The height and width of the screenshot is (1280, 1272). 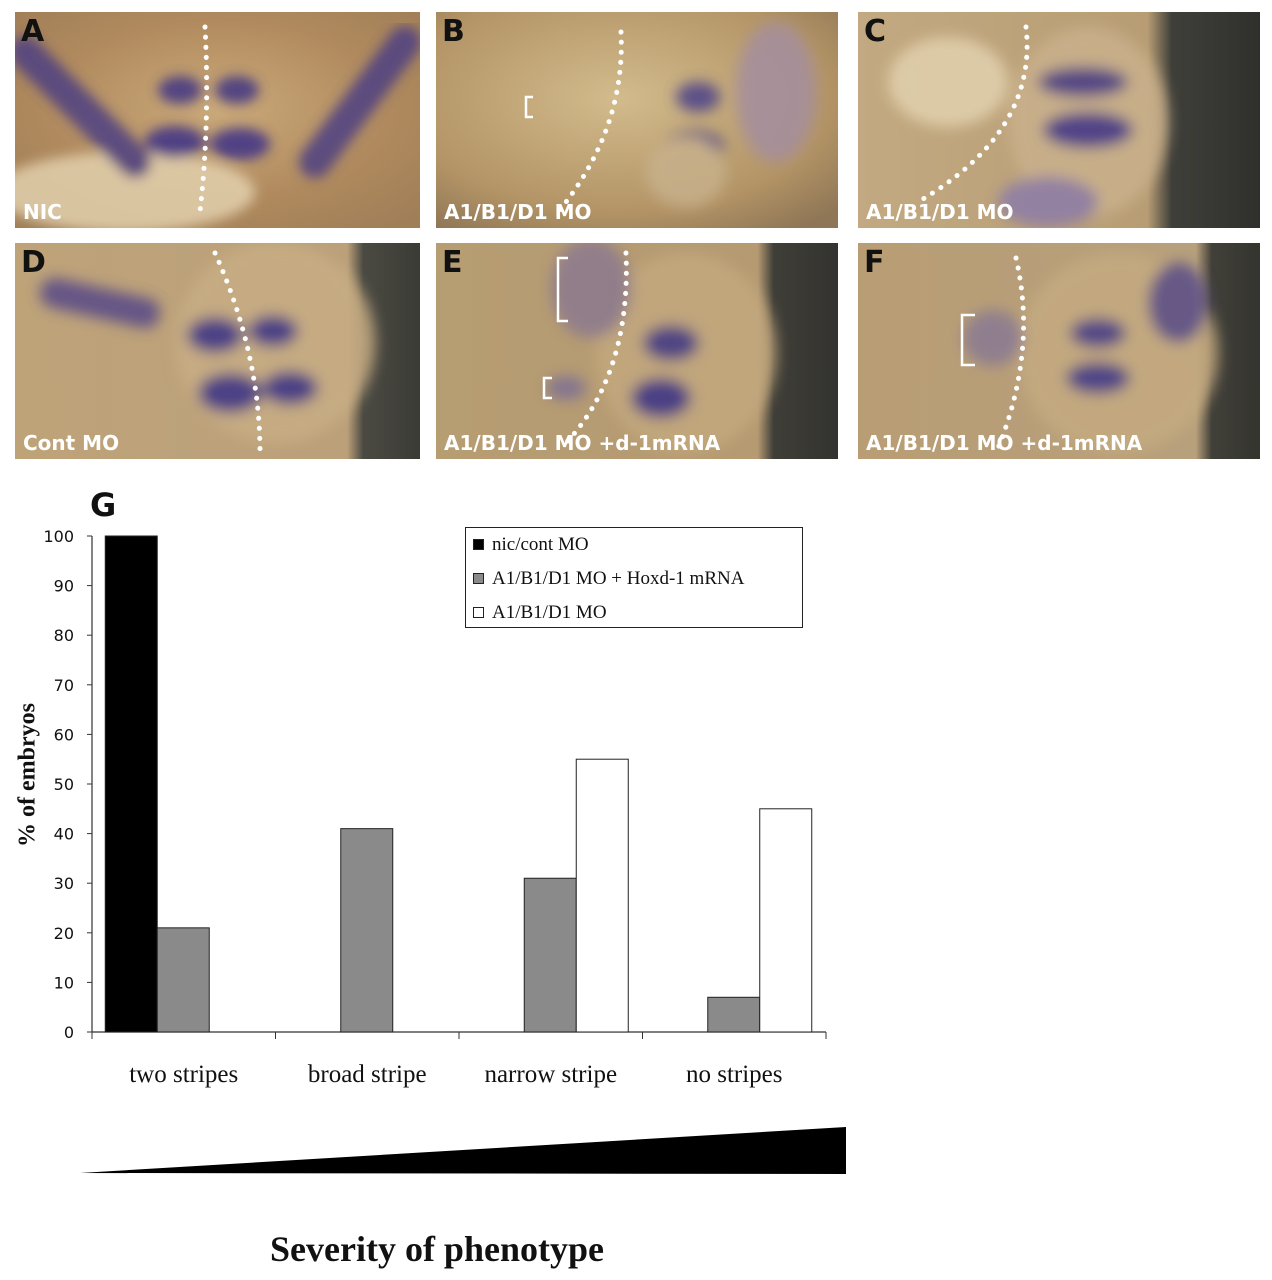 I want to click on severity-wedge, so click(x=463, y=1150).